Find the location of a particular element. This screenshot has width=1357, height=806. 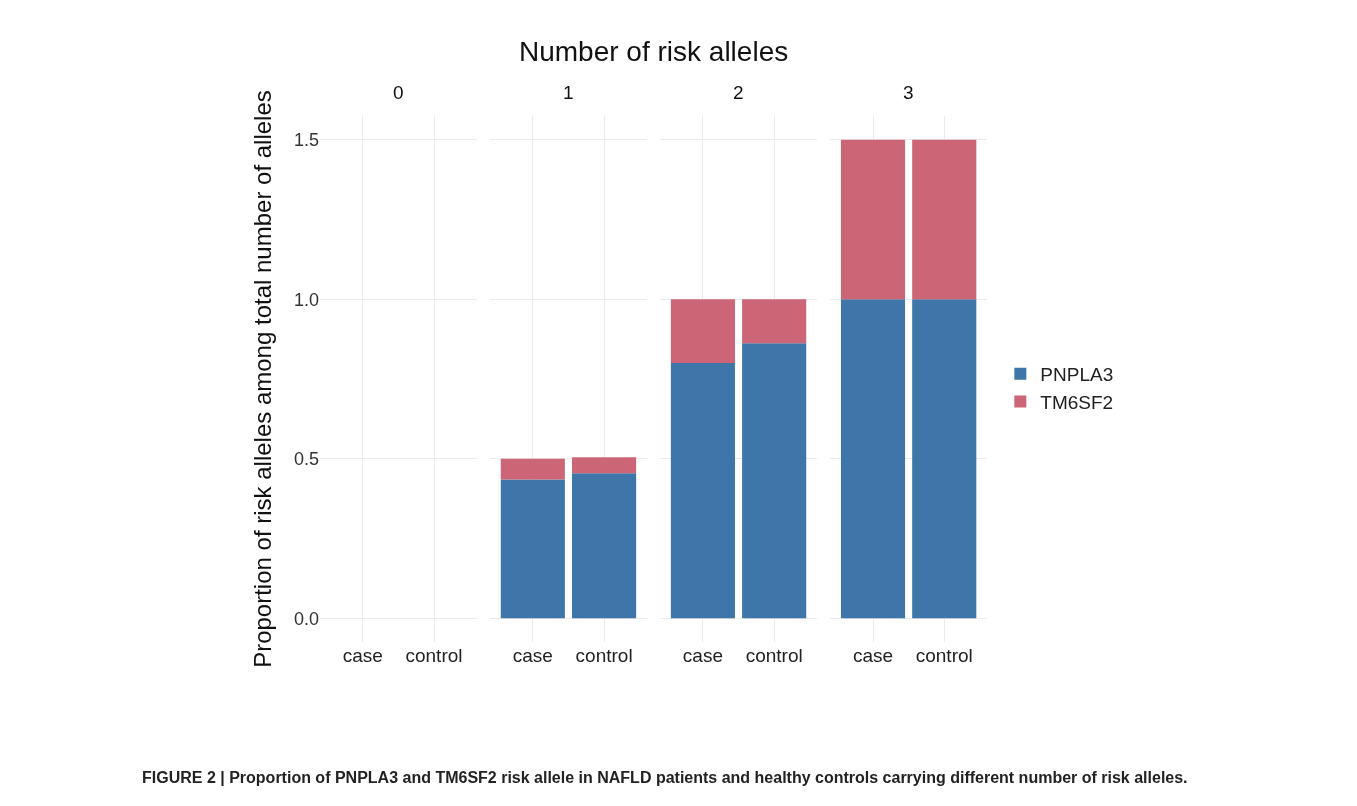

caption: FIGURE 2 | Proportion of PNPLA3 and TM6SF2 risk allele in NAFLD patients and healthy controls carrying different number of risk alleles. is located at coordinates (665, 777).